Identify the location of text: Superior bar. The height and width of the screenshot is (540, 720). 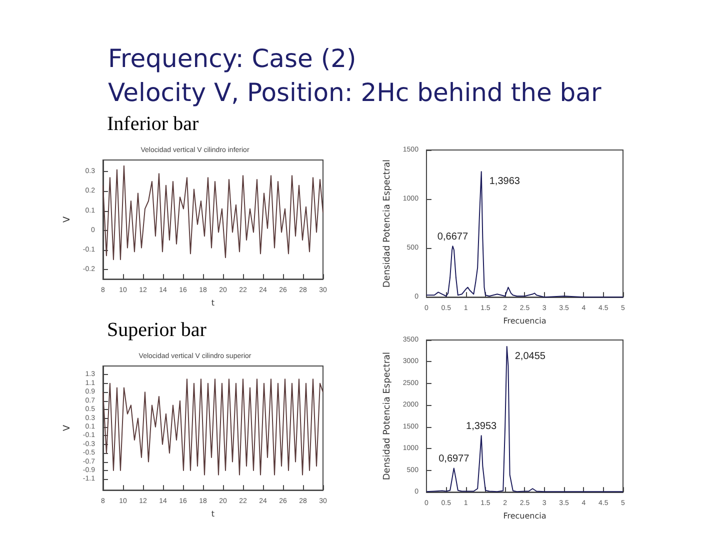
(157, 330).